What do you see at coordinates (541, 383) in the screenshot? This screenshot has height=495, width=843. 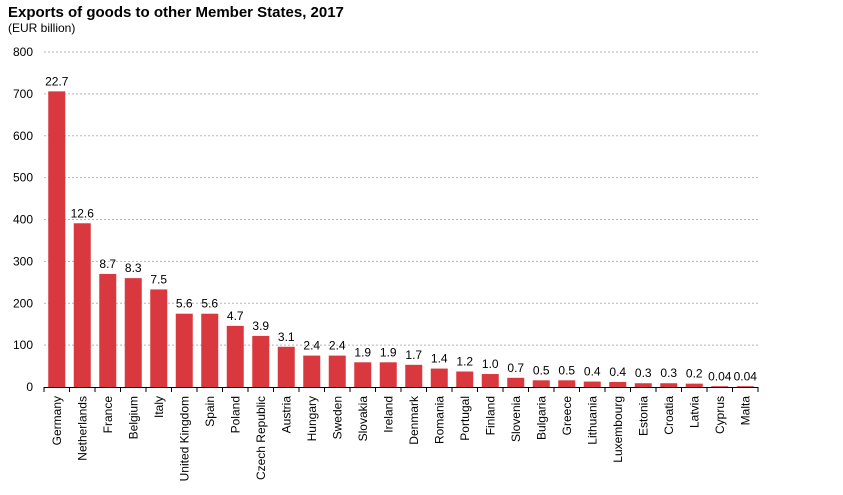 I see `bar-bulgaria` at bounding box center [541, 383].